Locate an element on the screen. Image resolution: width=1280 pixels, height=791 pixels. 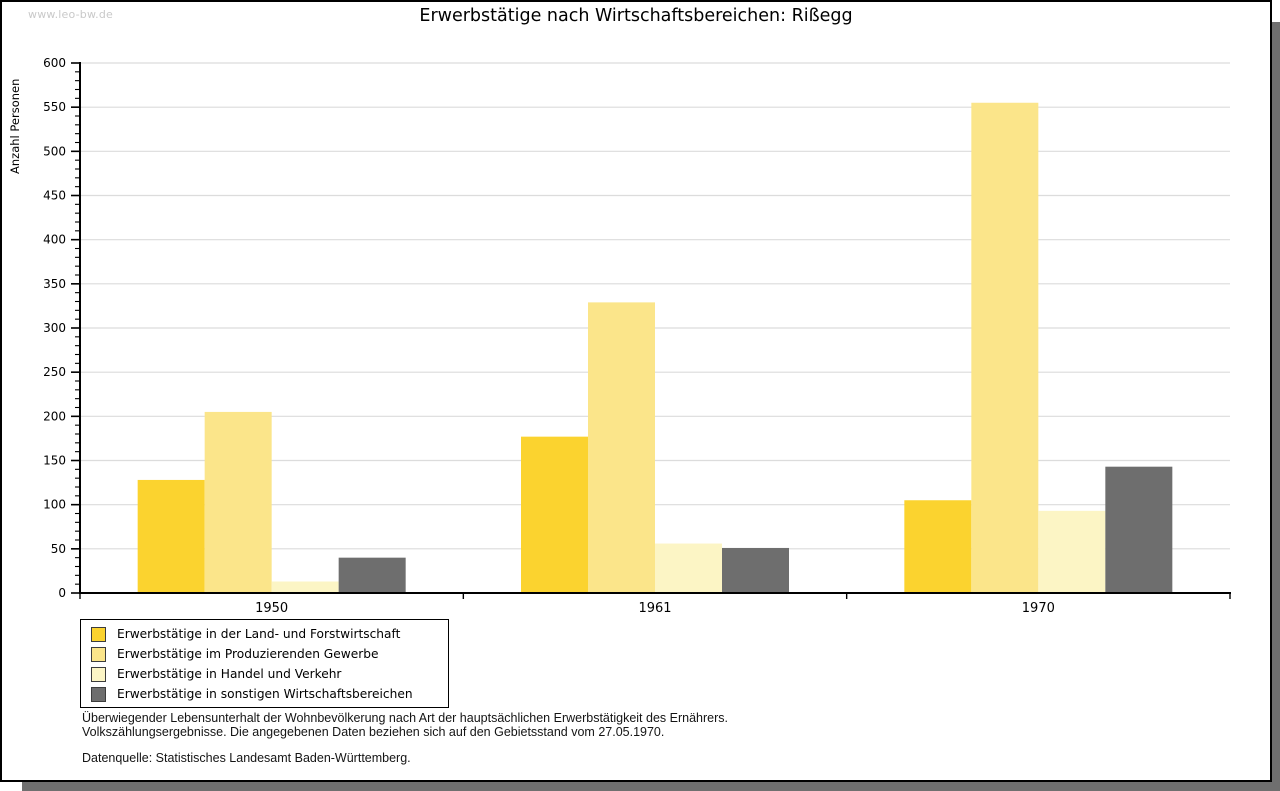
bar-1961-series1 is located at coordinates (621, 447).